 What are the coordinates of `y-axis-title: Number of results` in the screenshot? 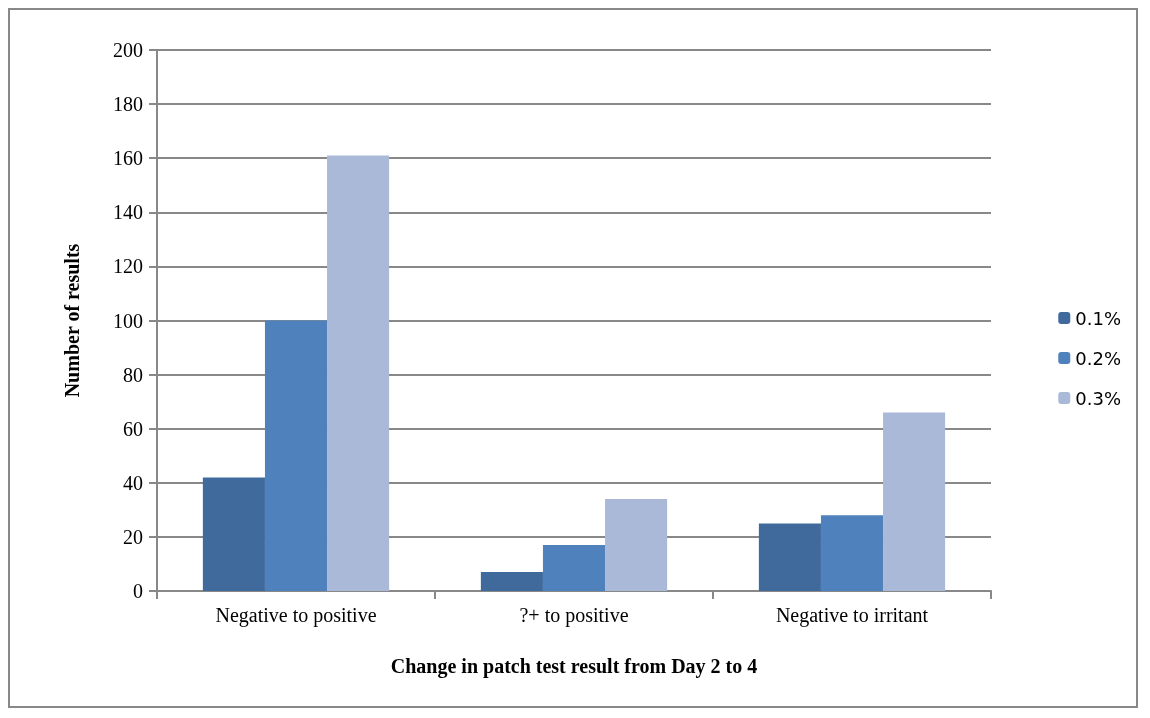 It's located at (72, 320).